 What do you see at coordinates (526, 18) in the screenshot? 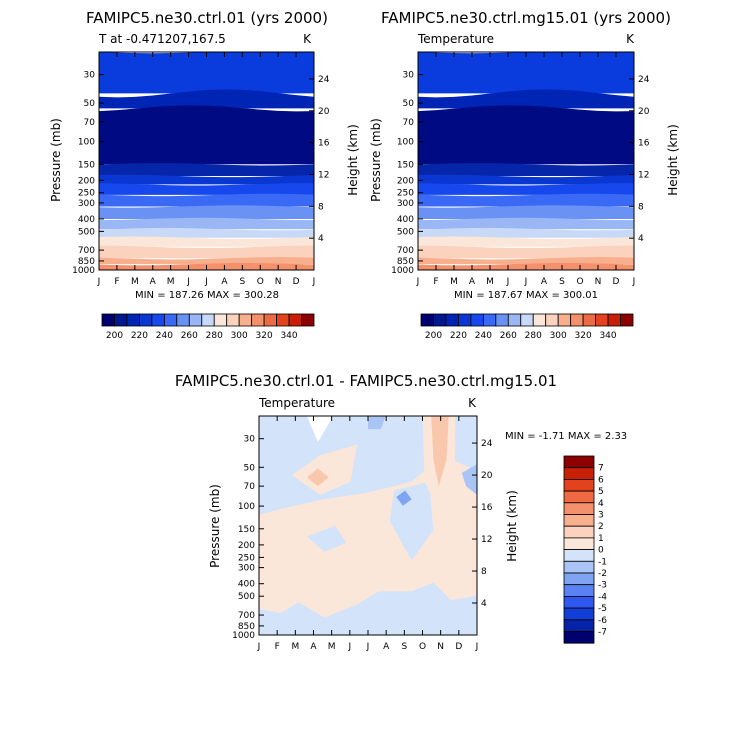
I see `panel-2-title: FAMIPC5.ne30.ctrl.mg15.01 (yrs 2000)` at bounding box center [526, 18].